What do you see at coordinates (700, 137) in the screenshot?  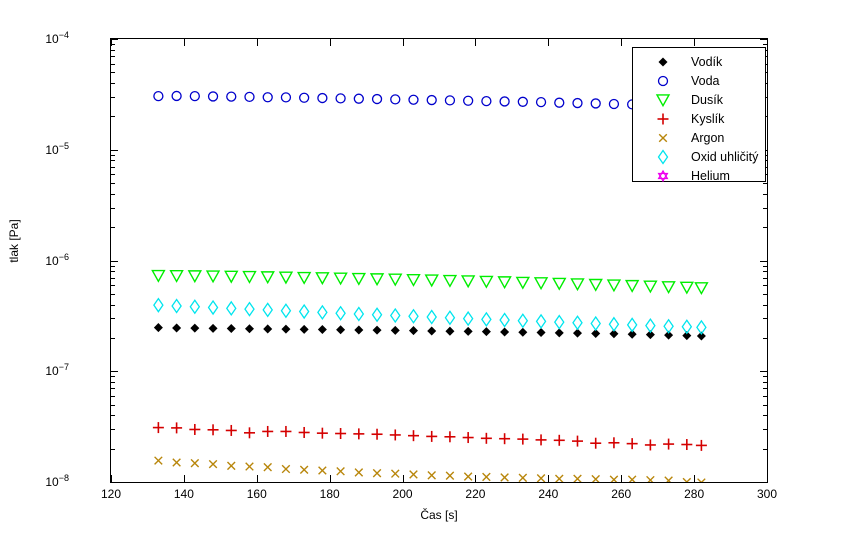 I see `legend-item-argon: Argon` at bounding box center [700, 137].